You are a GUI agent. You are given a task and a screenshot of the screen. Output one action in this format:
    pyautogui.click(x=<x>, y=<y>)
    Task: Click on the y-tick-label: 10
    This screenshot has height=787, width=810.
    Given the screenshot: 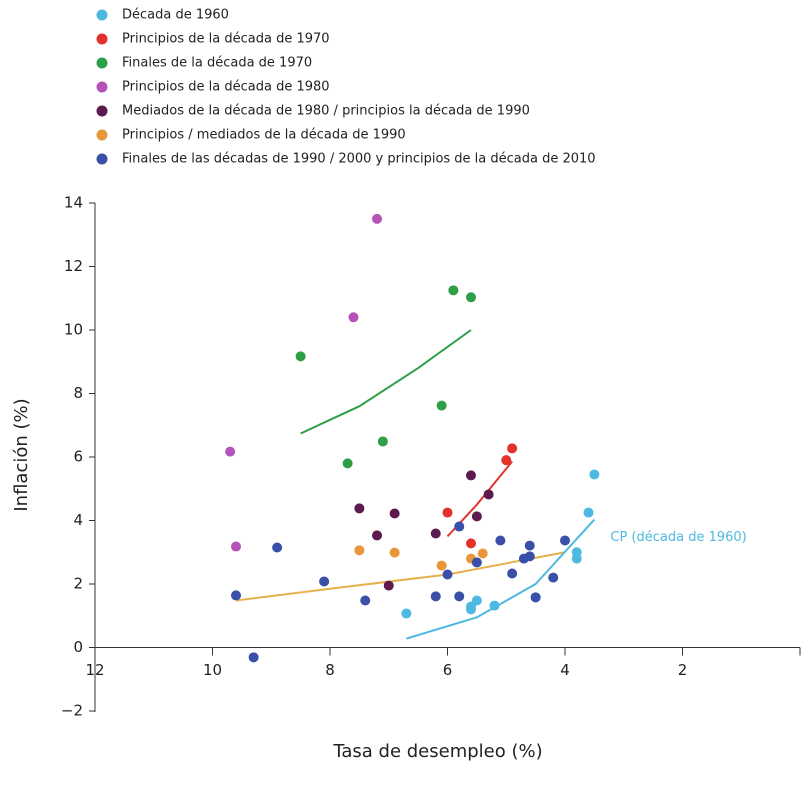 What is the action you would take?
    pyautogui.click(x=73, y=330)
    